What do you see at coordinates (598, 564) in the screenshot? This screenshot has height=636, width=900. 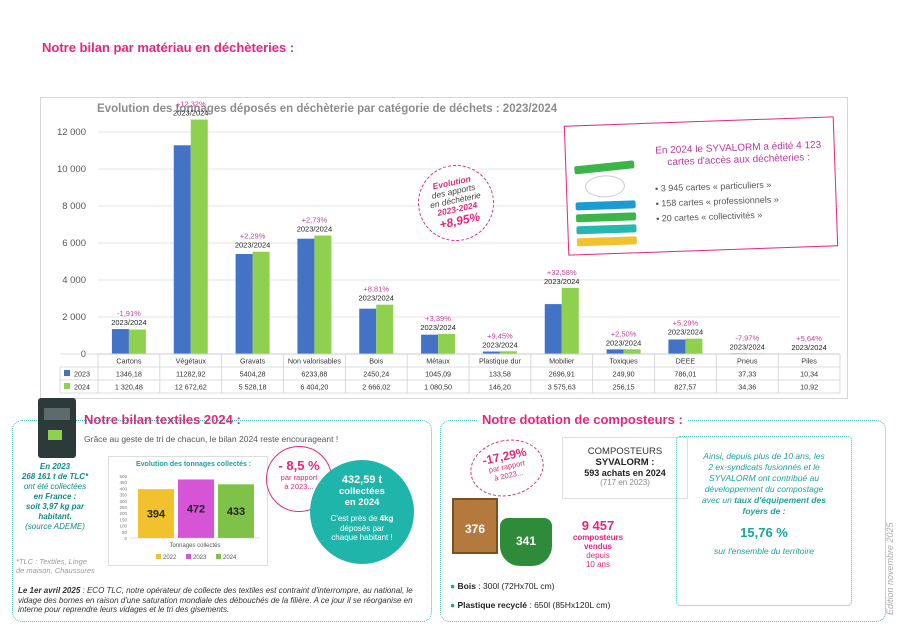 I see `sold-l4: 10 ans` at bounding box center [598, 564].